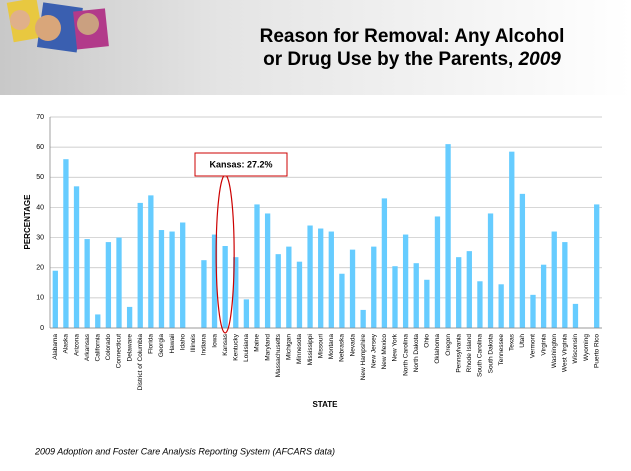 This screenshot has height=471, width=631. What do you see at coordinates (289, 347) in the screenshot?
I see `x-tick-label: Michigan` at bounding box center [289, 347].